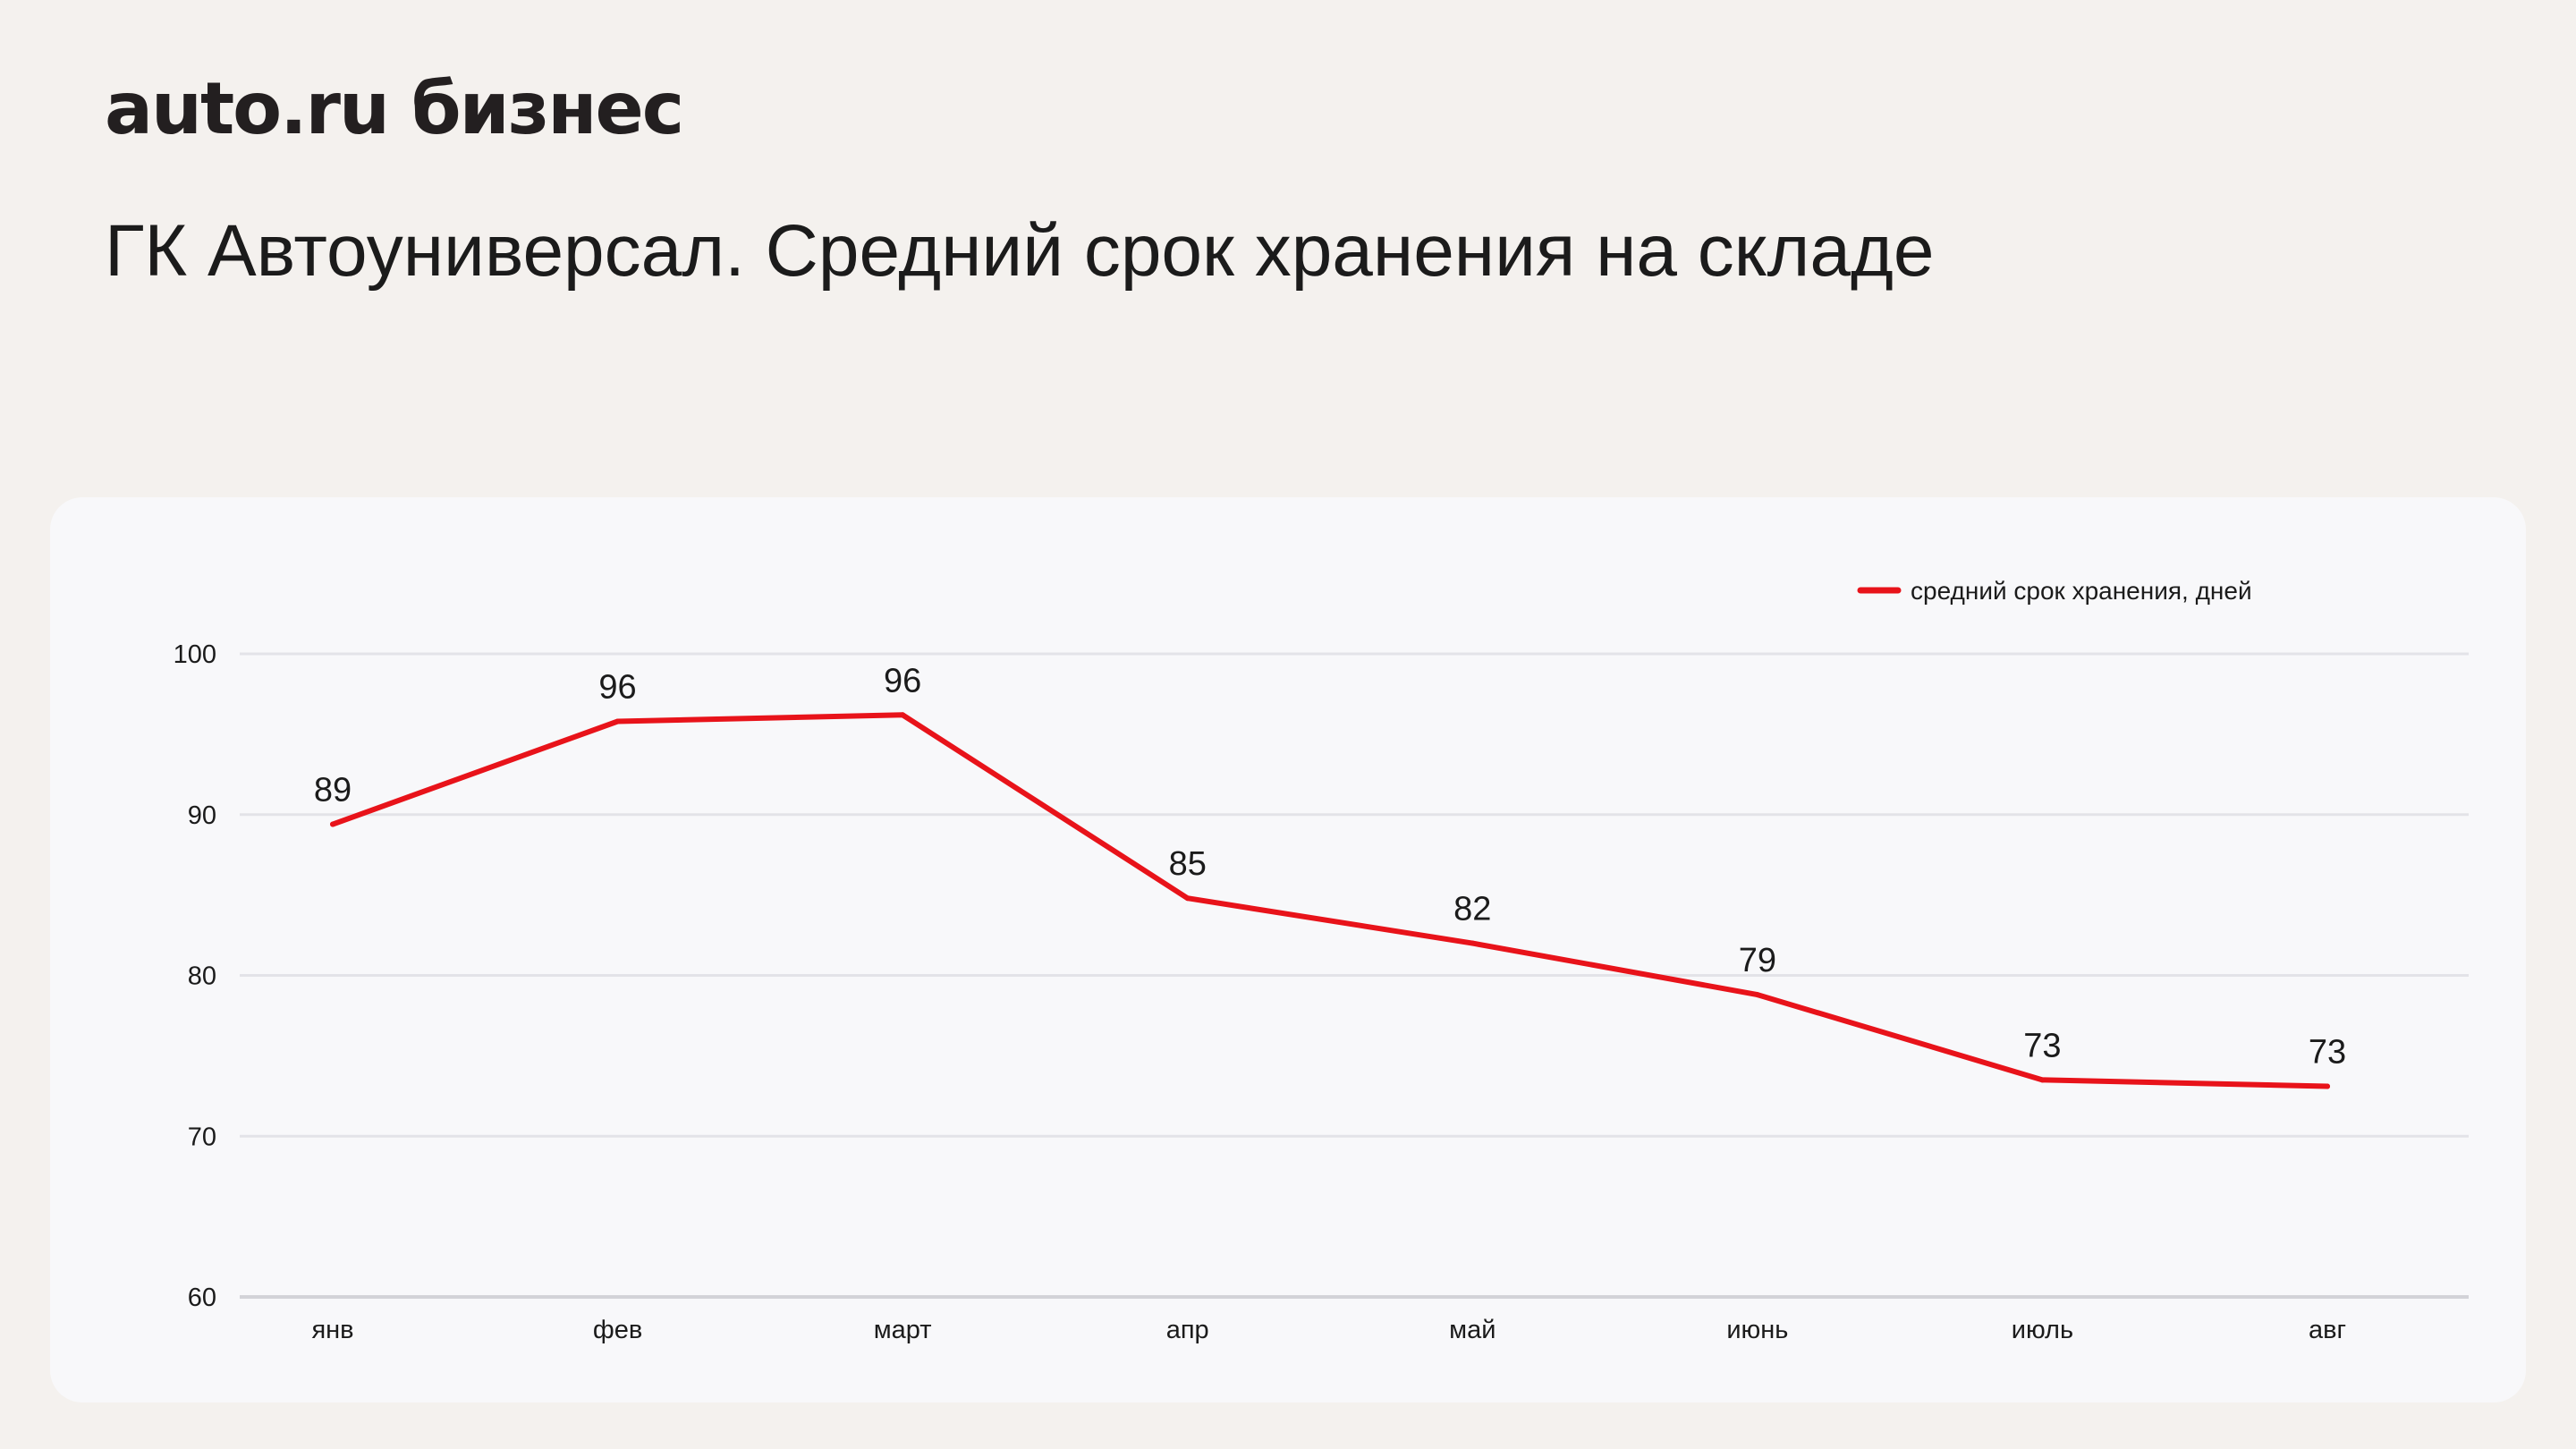 This screenshot has width=2576, height=1449. Describe the element at coordinates (617, 1330) in the screenshot. I see `x-tick-label: фев` at that location.